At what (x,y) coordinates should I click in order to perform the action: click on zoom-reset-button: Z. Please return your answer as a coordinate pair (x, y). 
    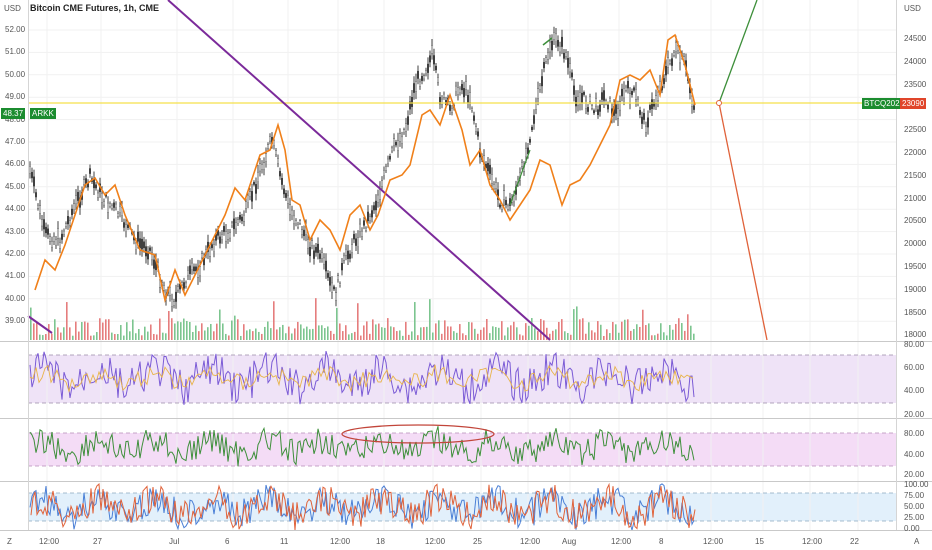
    Looking at the image, I should click on (9, 541).